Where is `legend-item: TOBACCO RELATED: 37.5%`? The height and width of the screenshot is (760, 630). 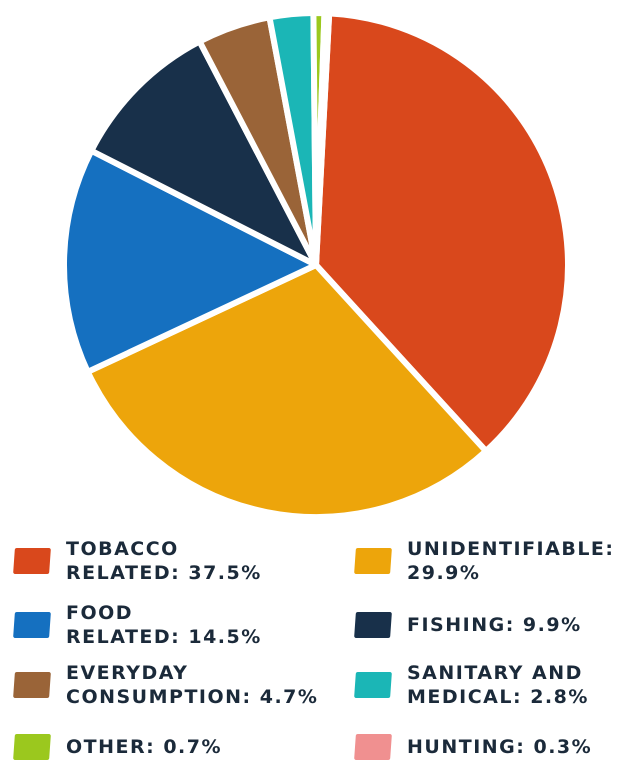
legend-item: TOBACCO RELATED: 37.5% is located at coordinates (137, 561).